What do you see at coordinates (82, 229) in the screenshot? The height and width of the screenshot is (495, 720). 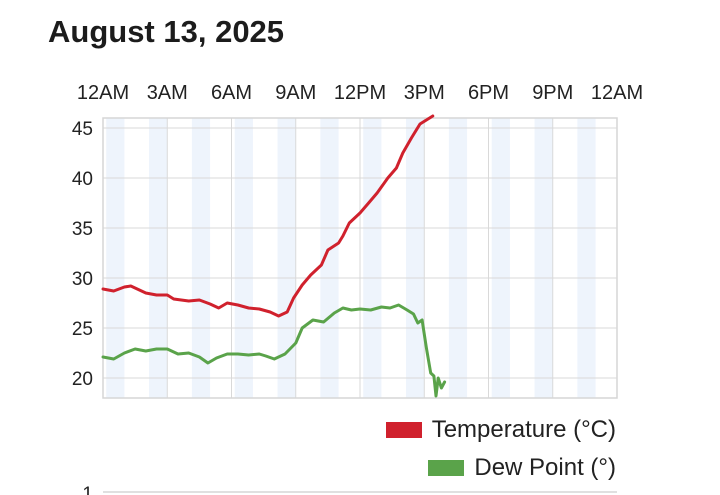 I see `y-tick-label: 35` at bounding box center [82, 229].